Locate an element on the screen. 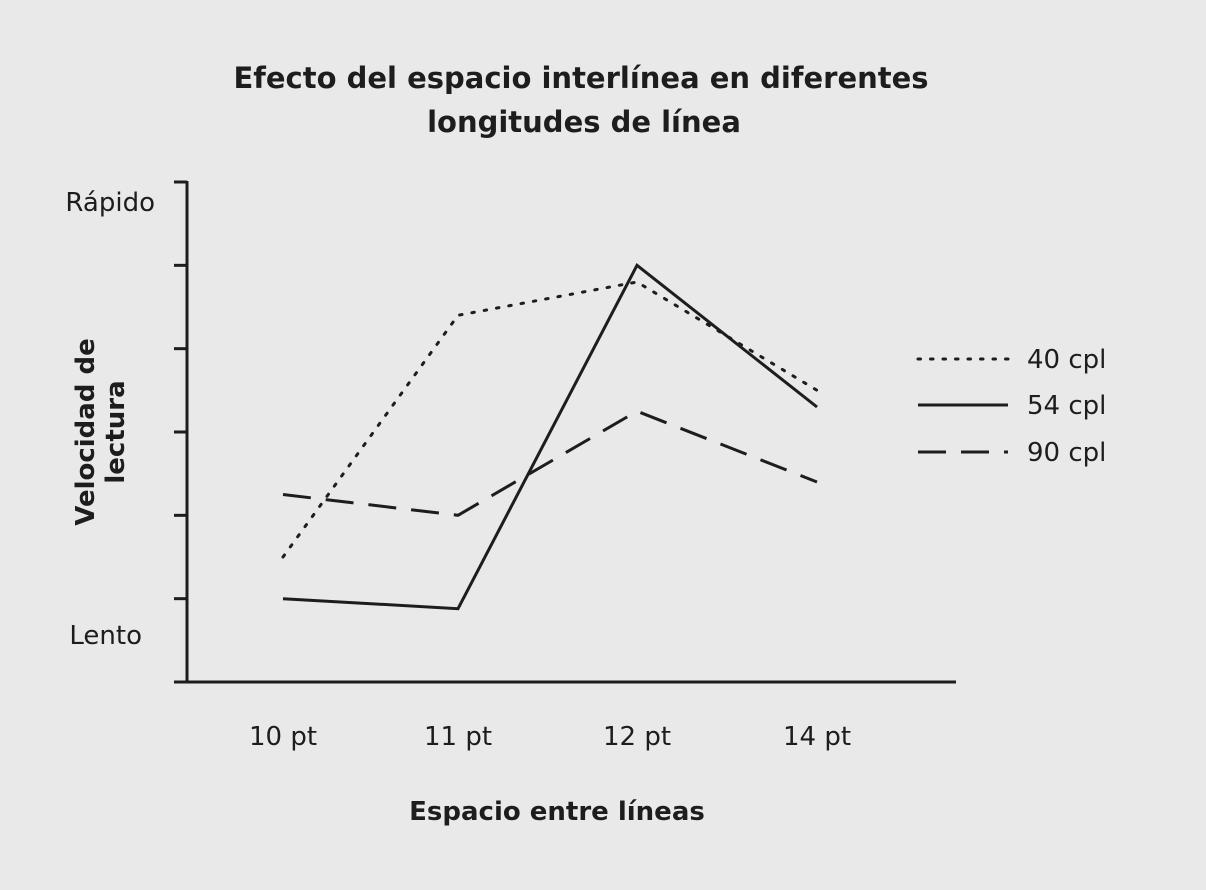 The height and width of the screenshot is (890, 1206). x-tick-label: 11 pt is located at coordinates (458, 737).